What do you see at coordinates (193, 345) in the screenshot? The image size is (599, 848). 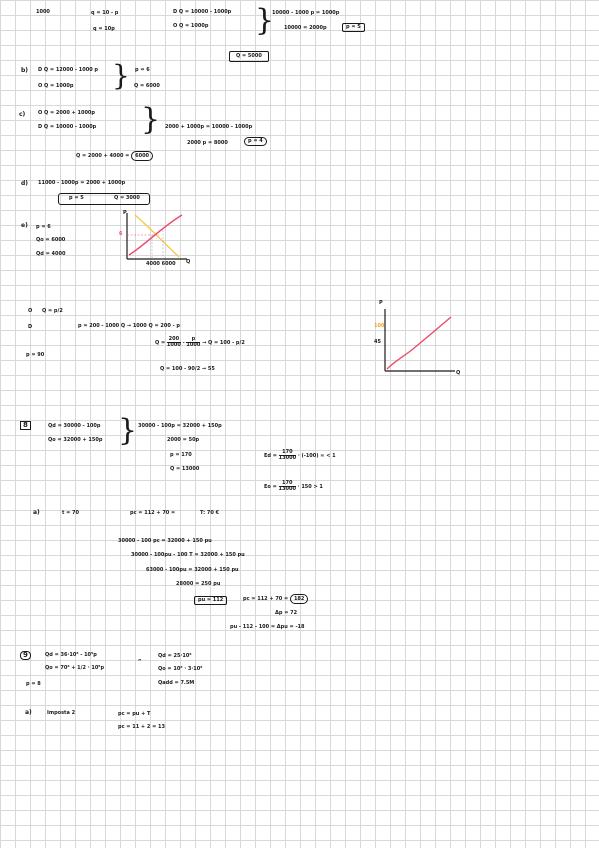 I see `f-frac-2-den: 1000` at bounding box center [193, 345].